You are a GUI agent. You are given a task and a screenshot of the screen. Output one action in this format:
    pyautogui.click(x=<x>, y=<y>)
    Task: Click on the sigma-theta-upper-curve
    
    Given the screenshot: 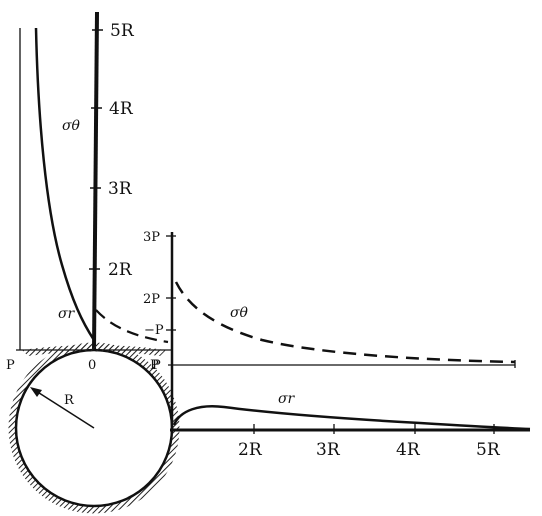 What is the action you would take?
    pyautogui.click(x=65, y=184)
    